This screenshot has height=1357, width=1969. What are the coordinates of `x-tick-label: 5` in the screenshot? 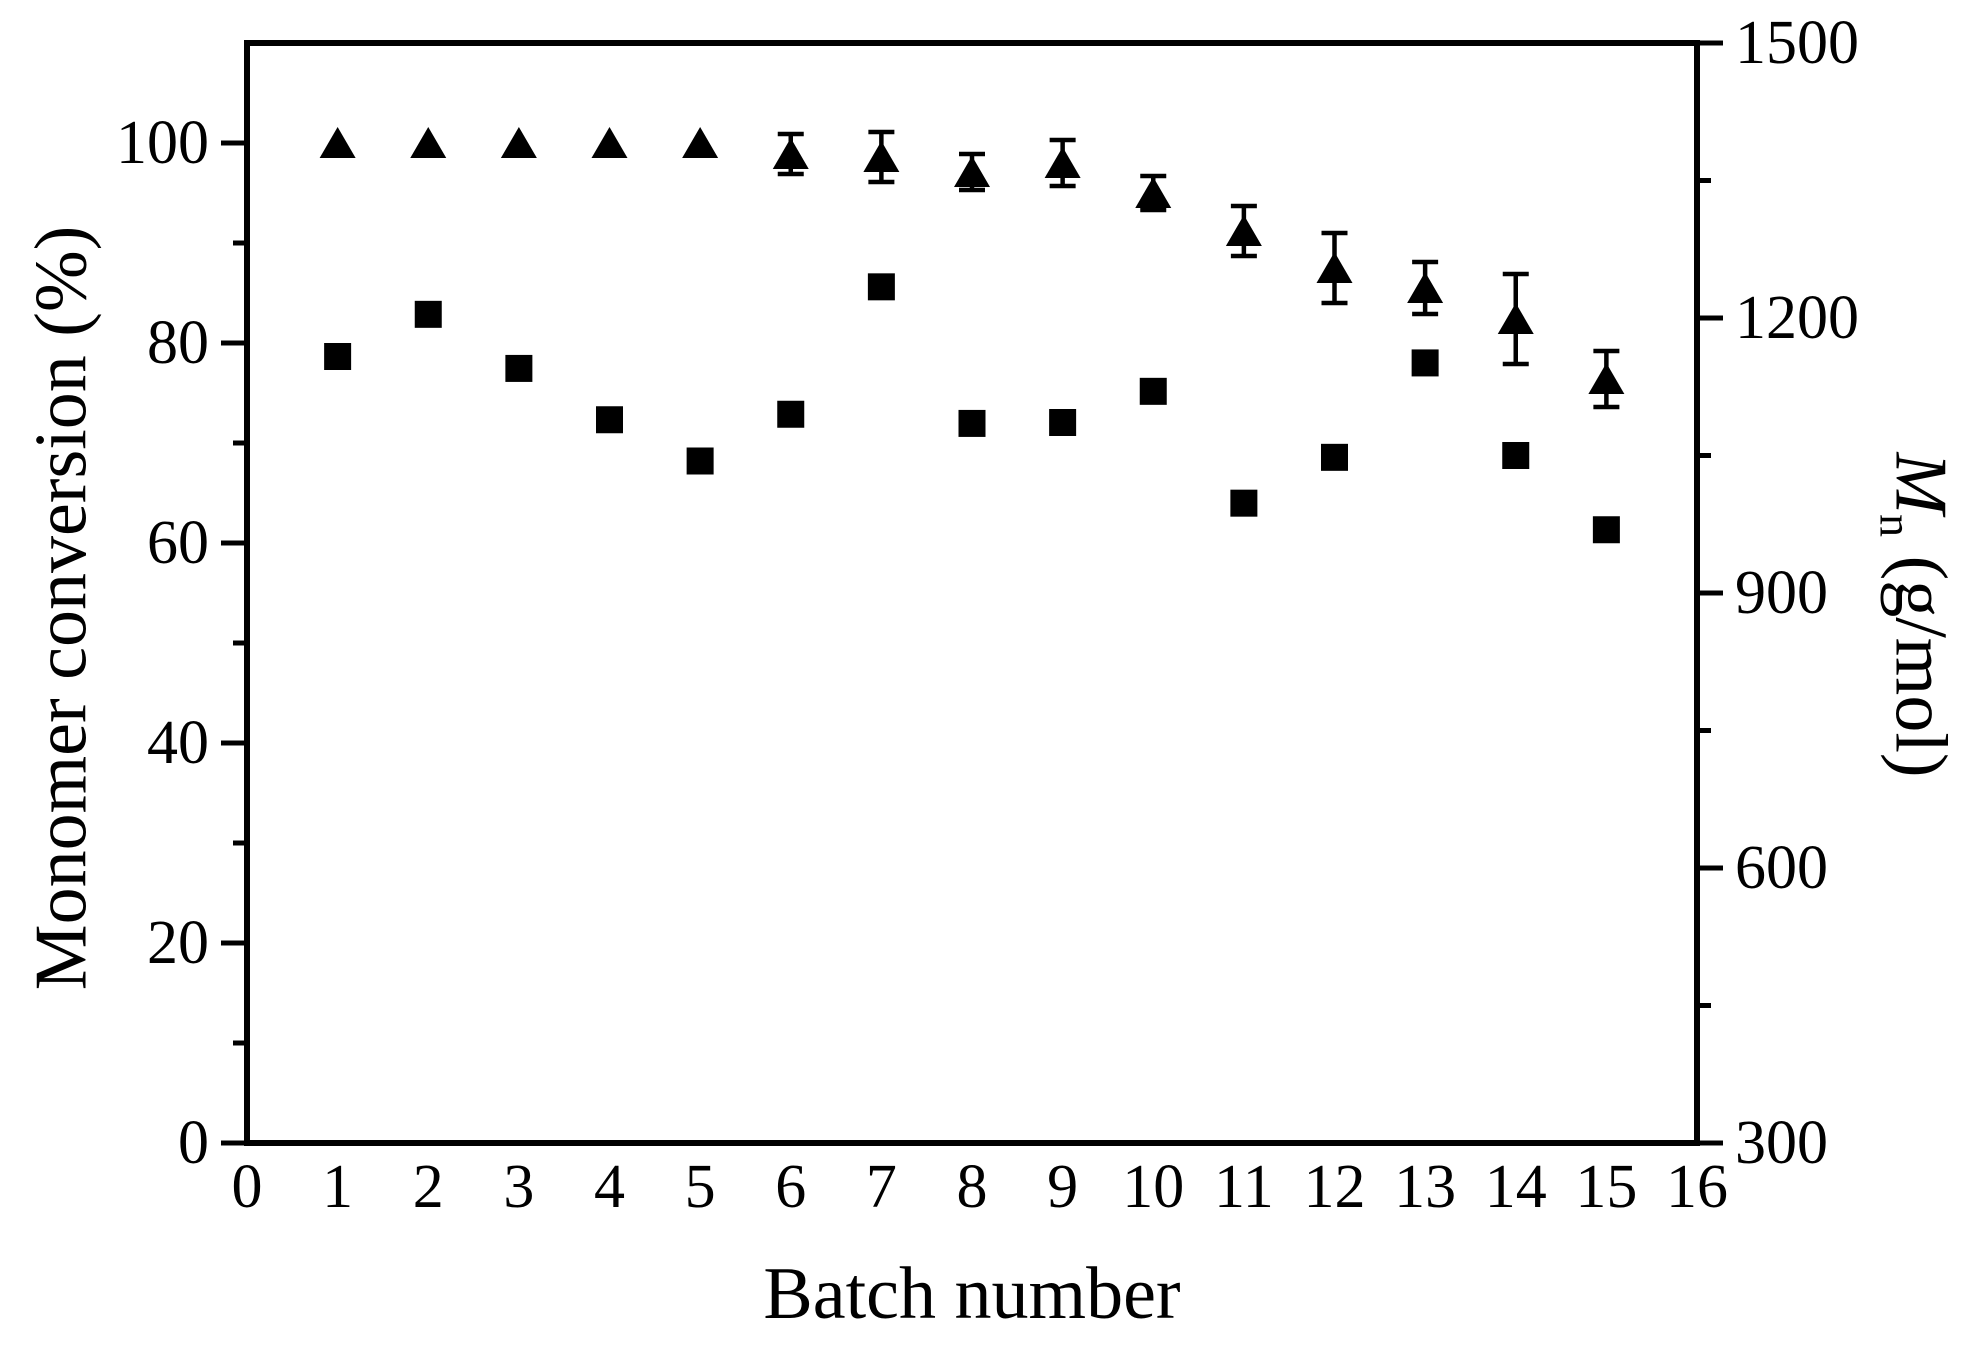 It's located at (700, 1187).